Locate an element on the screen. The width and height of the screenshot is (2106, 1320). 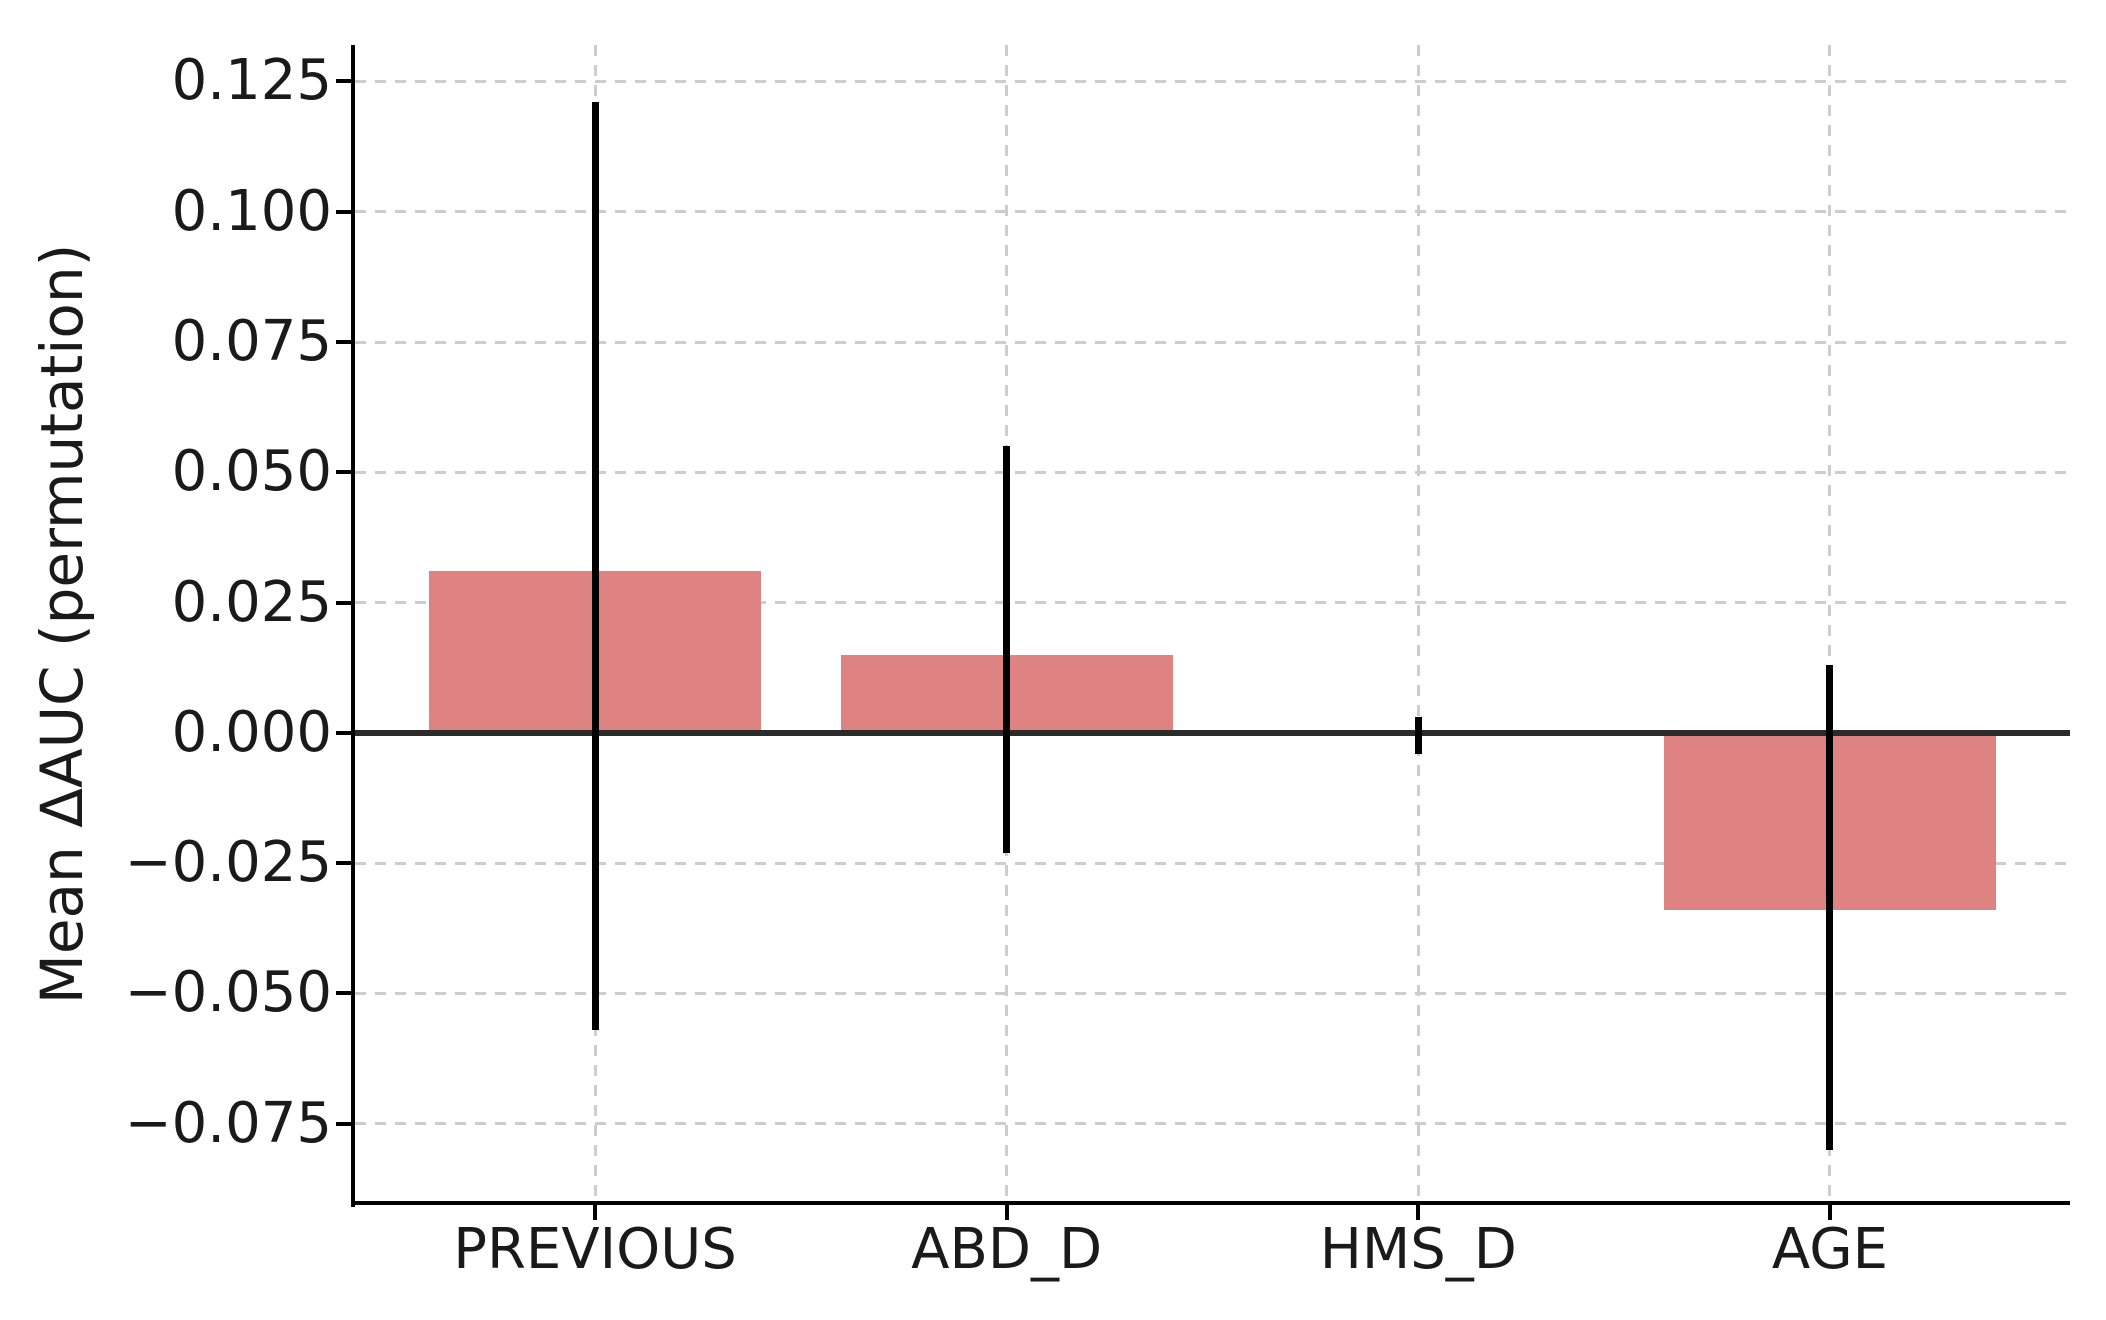
h-gridline-−0.050 is located at coordinates (1212, 993).